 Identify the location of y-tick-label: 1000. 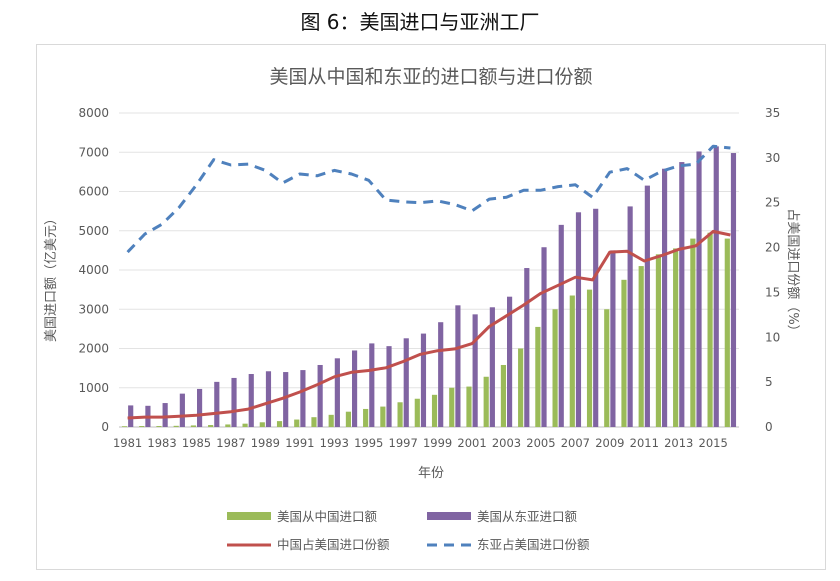
(93, 388).